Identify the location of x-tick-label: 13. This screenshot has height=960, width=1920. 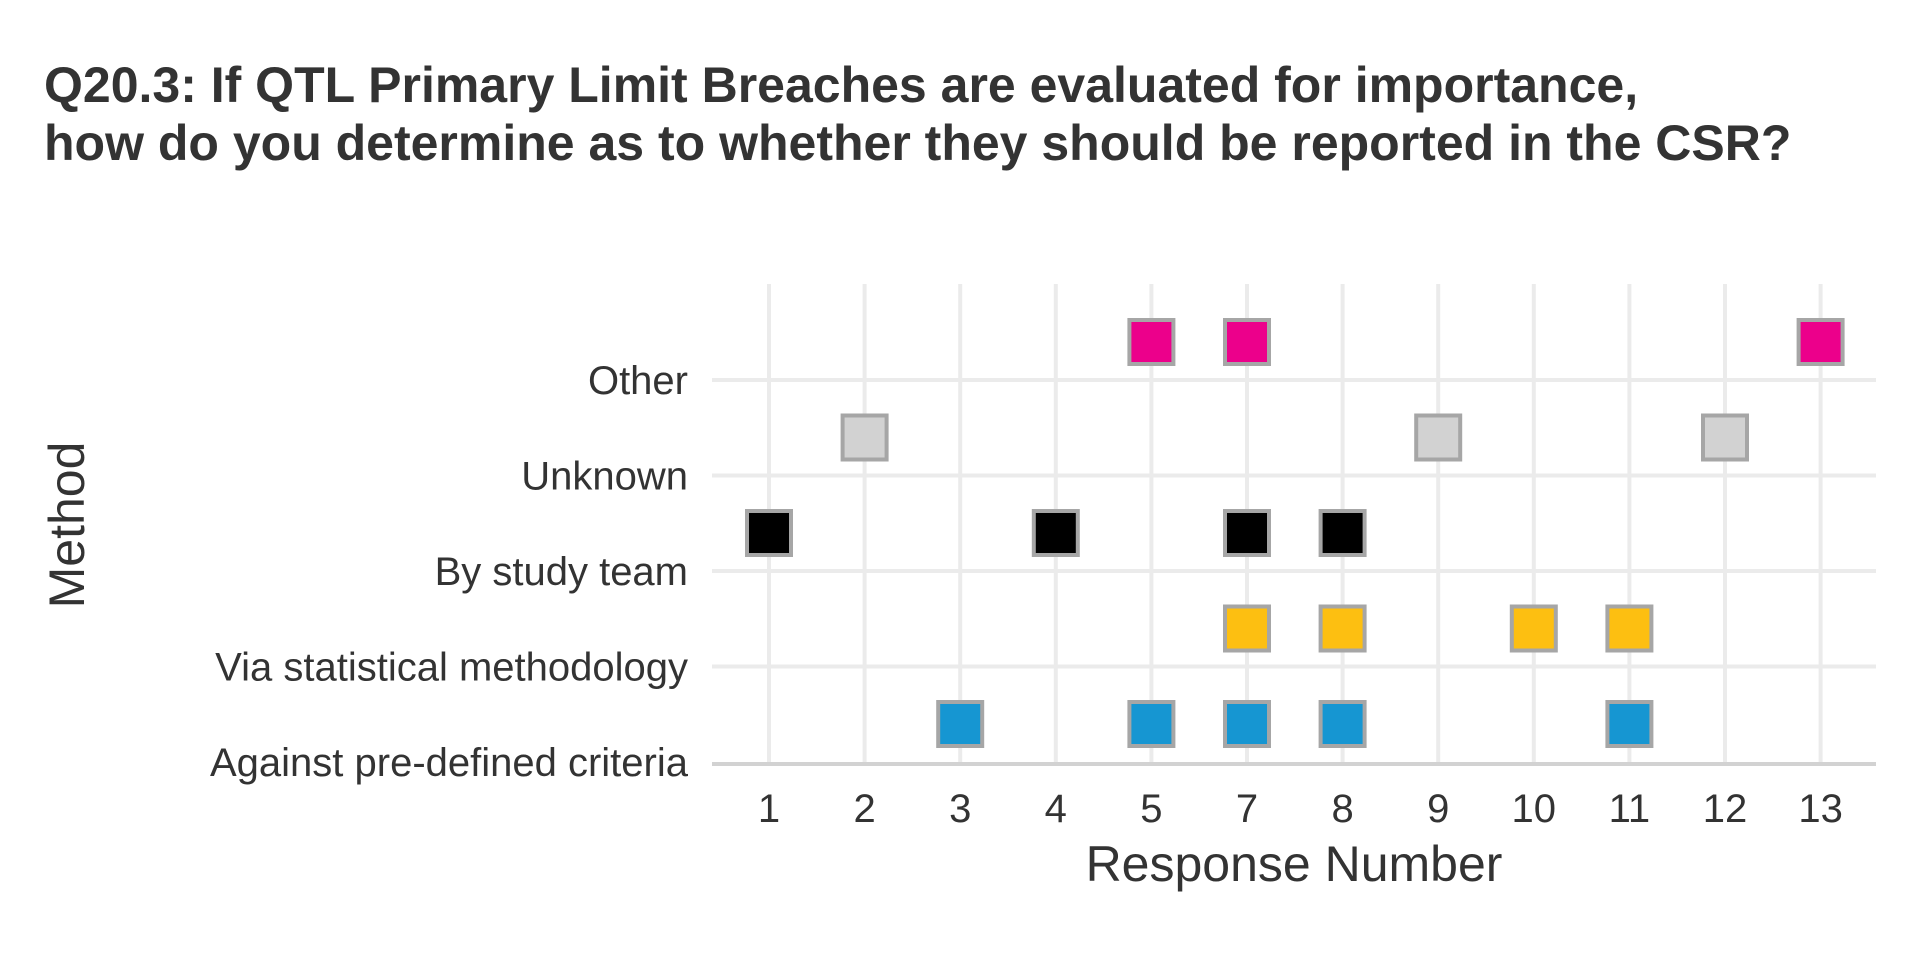
(1820, 809).